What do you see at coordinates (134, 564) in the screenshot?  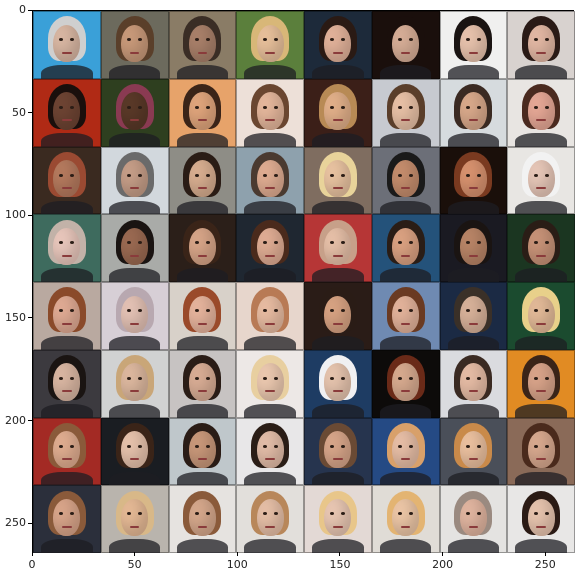 I see `x-tick-label: 50` at bounding box center [134, 564].